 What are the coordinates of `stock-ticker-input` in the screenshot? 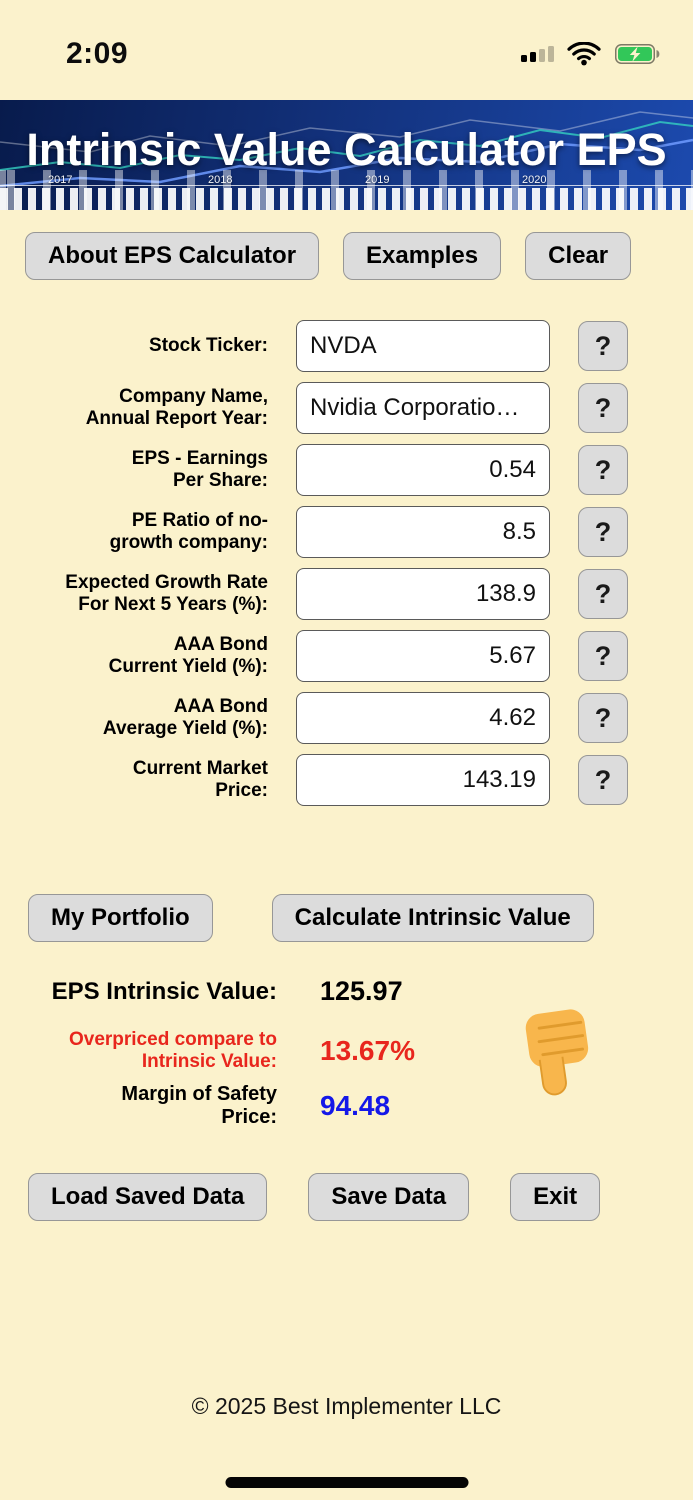 It's located at (423, 346).